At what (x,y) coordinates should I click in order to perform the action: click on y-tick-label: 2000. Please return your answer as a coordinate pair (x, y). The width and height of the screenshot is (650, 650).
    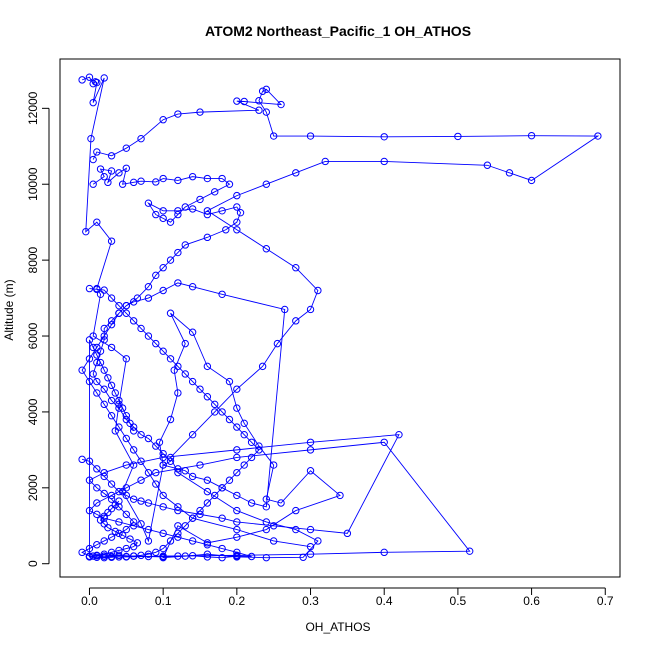
    Looking at the image, I should click on (33, 487).